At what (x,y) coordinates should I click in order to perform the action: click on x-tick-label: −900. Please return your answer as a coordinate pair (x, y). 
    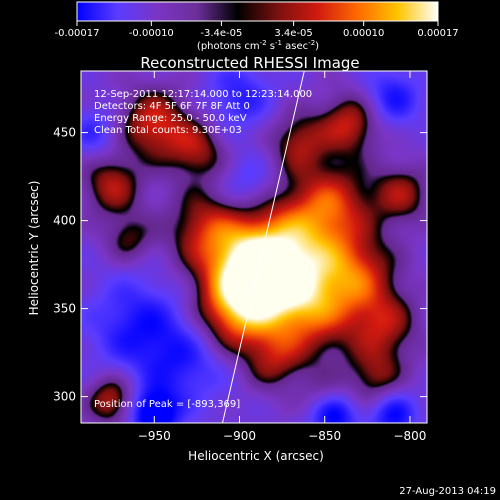
    Looking at the image, I should click on (239, 436).